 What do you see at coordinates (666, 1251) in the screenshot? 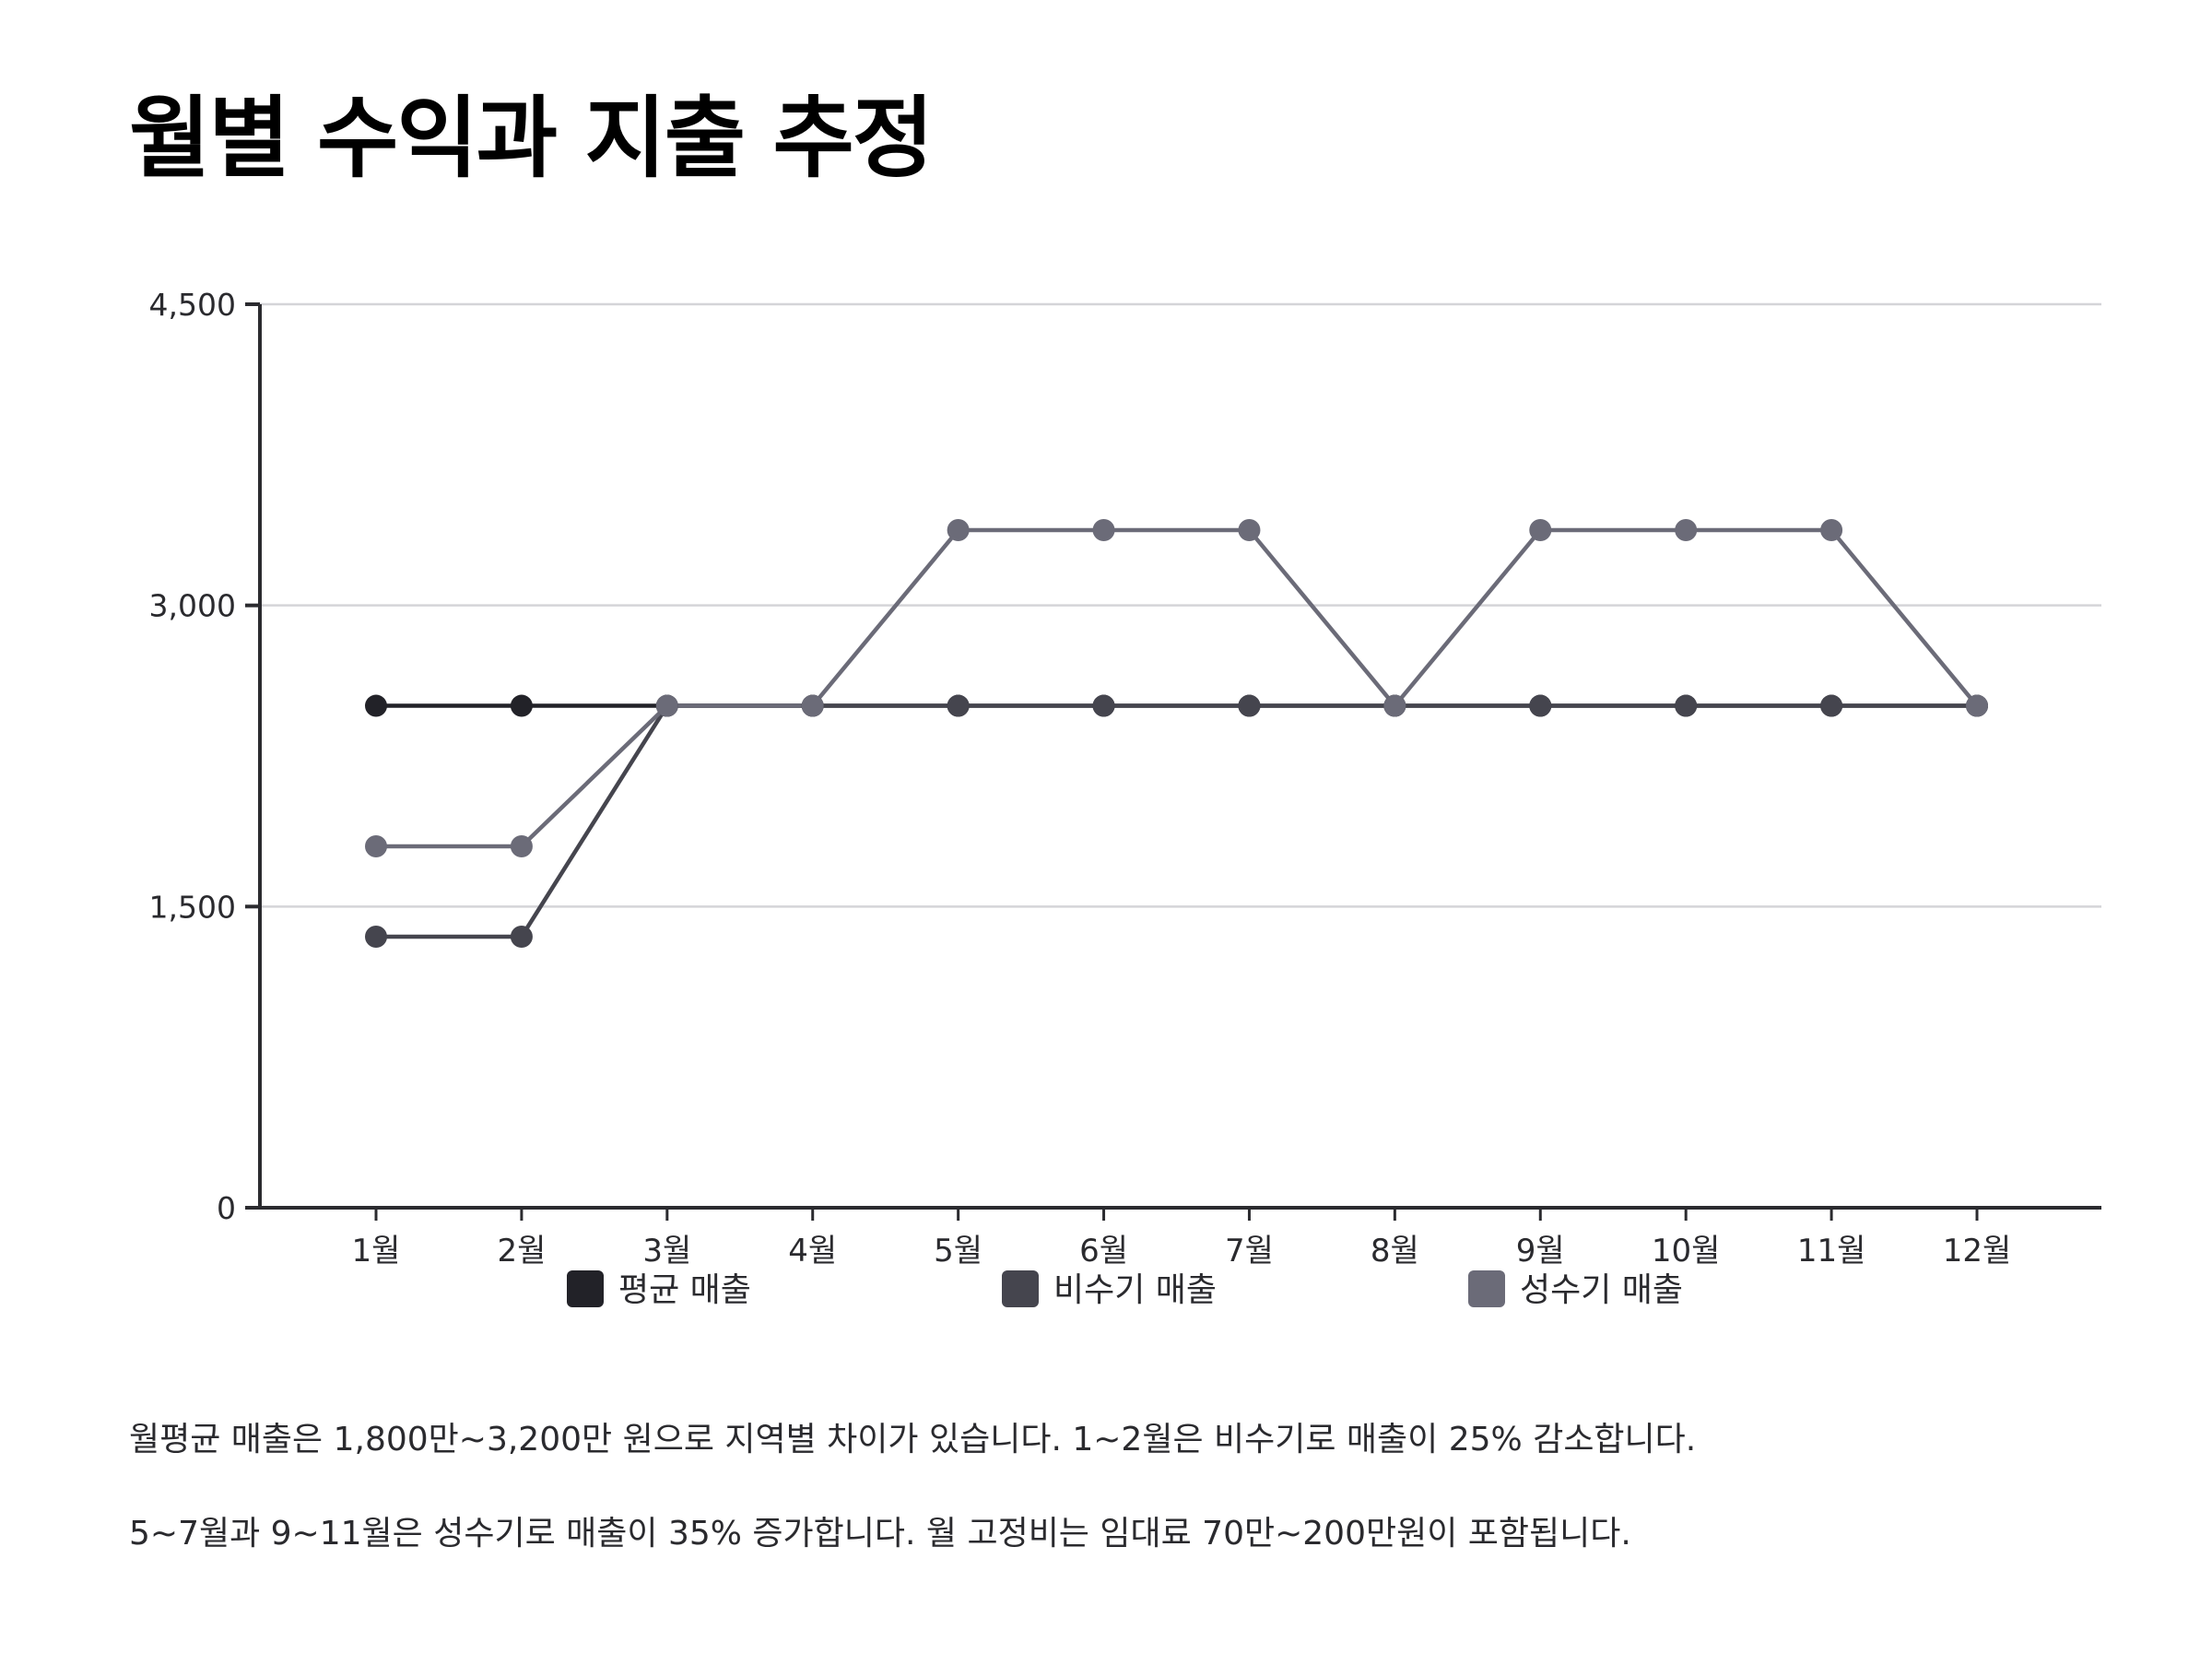
I see `x-tick-label-2: 3월` at bounding box center [666, 1251].